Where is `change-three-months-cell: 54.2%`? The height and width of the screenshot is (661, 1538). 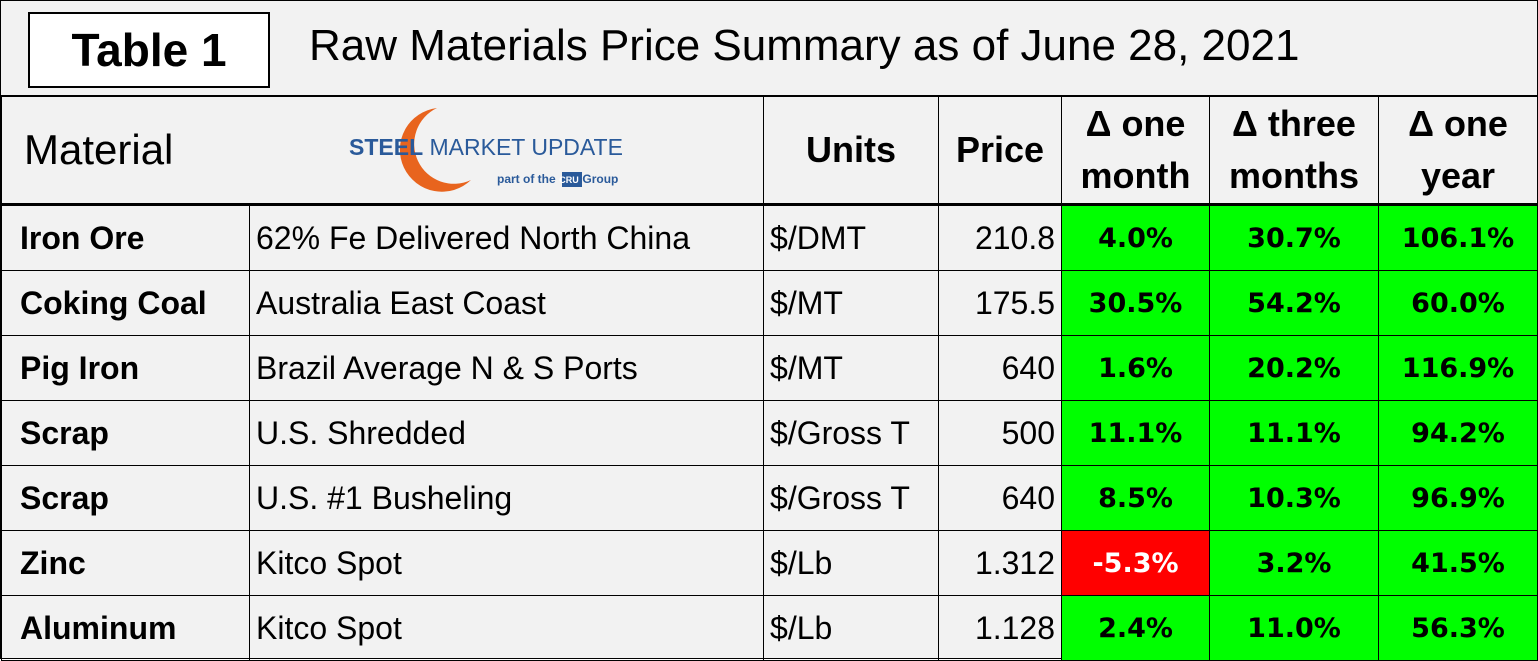 change-three-months-cell: 54.2% is located at coordinates (1294, 303).